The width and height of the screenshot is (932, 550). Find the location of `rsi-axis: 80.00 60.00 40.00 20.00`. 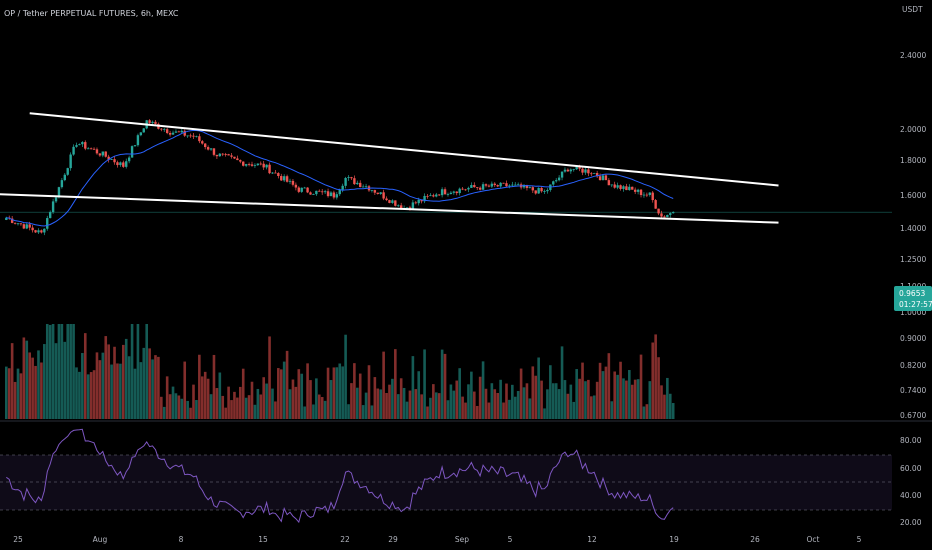

rsi-axis: 80.00 60.00 40.00 20.00 is located at coordinates (911, 481).